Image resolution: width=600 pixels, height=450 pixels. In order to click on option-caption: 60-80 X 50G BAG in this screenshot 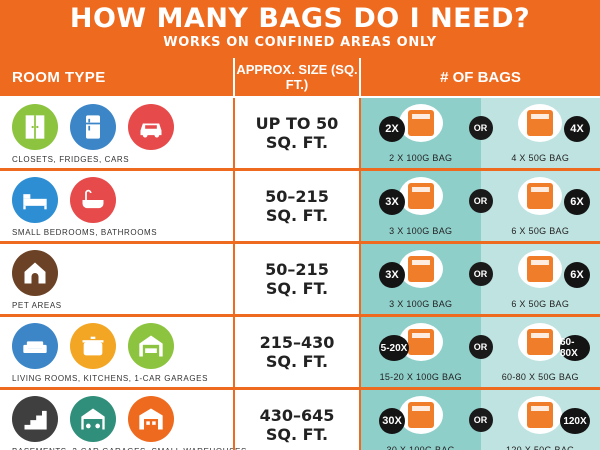, I will do `click(540, 377)`.